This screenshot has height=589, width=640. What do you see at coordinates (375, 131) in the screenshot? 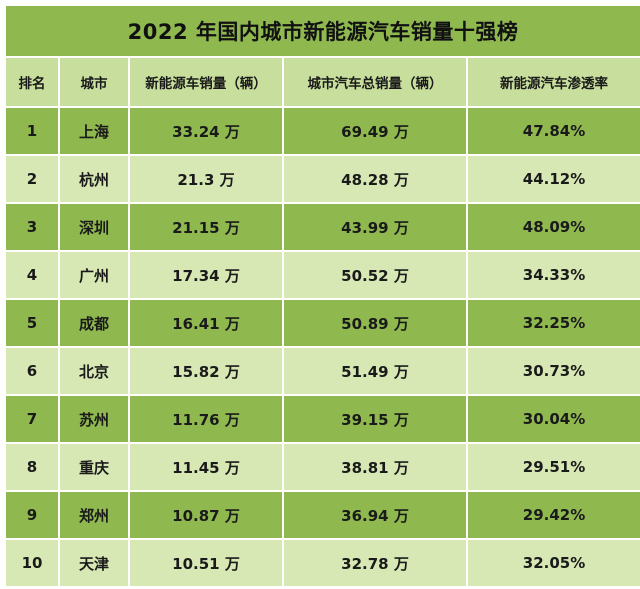
I see `total-sales-cell: 69.49 万` at bounding box center [375, 131].